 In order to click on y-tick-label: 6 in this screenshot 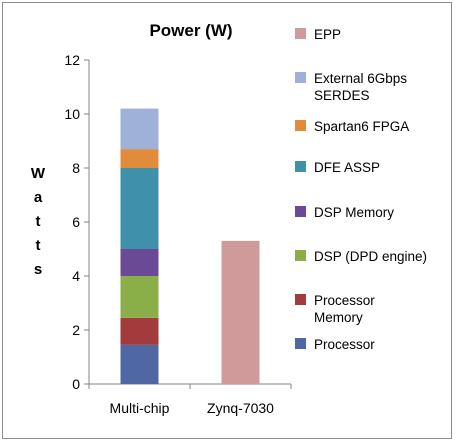, I will do `click(76, 222)`.